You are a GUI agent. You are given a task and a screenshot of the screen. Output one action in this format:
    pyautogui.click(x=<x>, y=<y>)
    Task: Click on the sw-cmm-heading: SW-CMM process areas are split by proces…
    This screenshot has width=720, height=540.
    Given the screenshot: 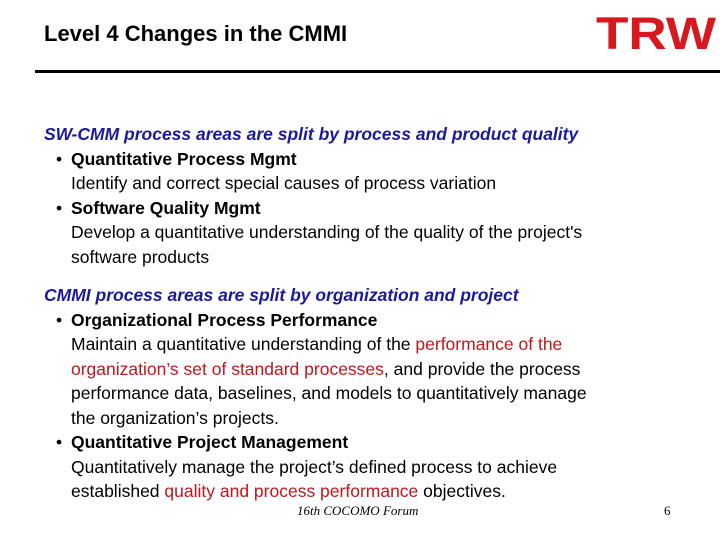 What is the action you would take?
    pyautogui.click(x=311, y=134)
    